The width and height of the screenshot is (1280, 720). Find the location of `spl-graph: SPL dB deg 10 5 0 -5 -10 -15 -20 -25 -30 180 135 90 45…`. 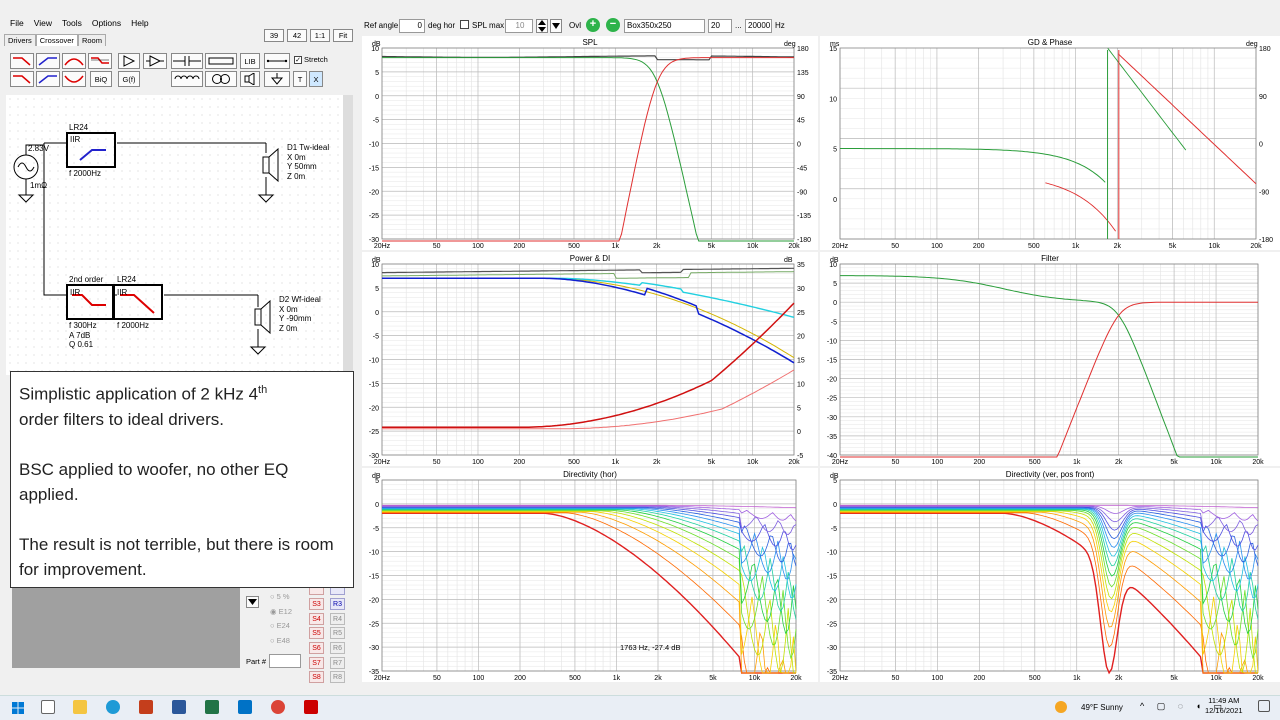

spl-graph: SPL dB deg 10 5 0 -5 -10 -15 -20 -25 -30 180 135 90 45… is located at coordinates (590, 143).